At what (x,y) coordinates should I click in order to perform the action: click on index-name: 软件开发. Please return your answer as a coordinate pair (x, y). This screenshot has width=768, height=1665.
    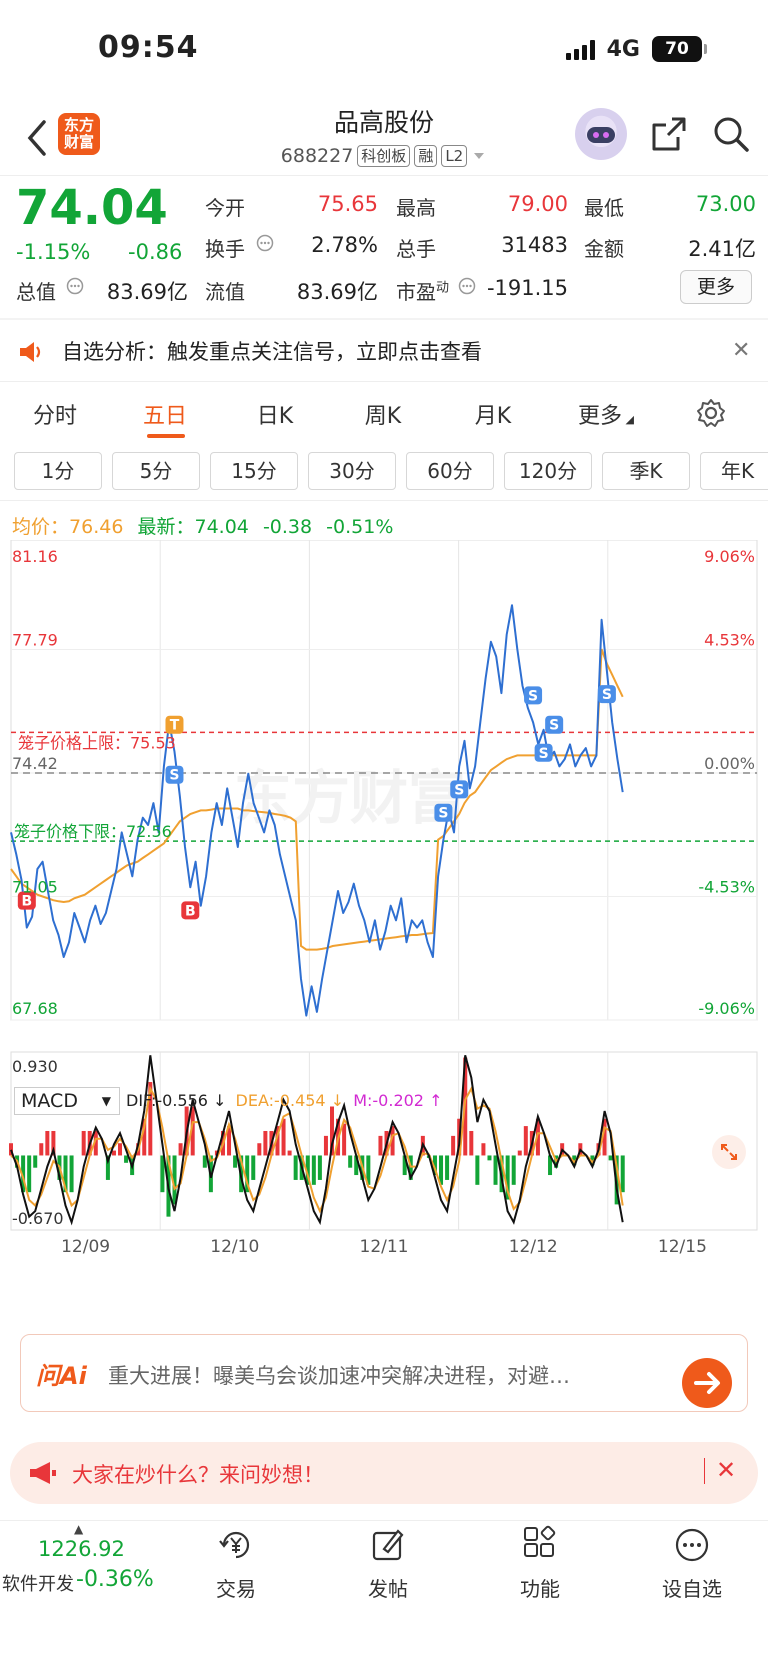
    Looking at the image, I should click on (38, 1584).